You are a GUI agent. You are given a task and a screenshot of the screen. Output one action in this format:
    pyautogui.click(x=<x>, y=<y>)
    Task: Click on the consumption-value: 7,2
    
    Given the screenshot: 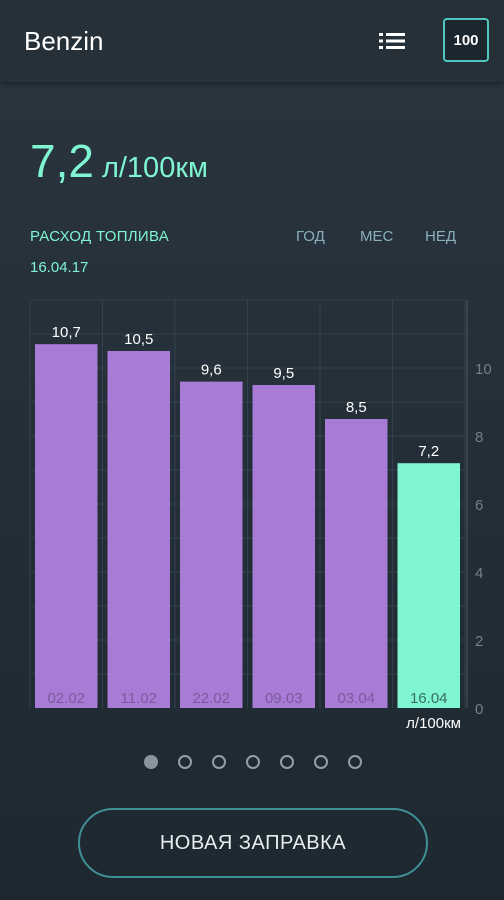 What is the action you would take?
    pyautogui.click(x=62, y=161)
    